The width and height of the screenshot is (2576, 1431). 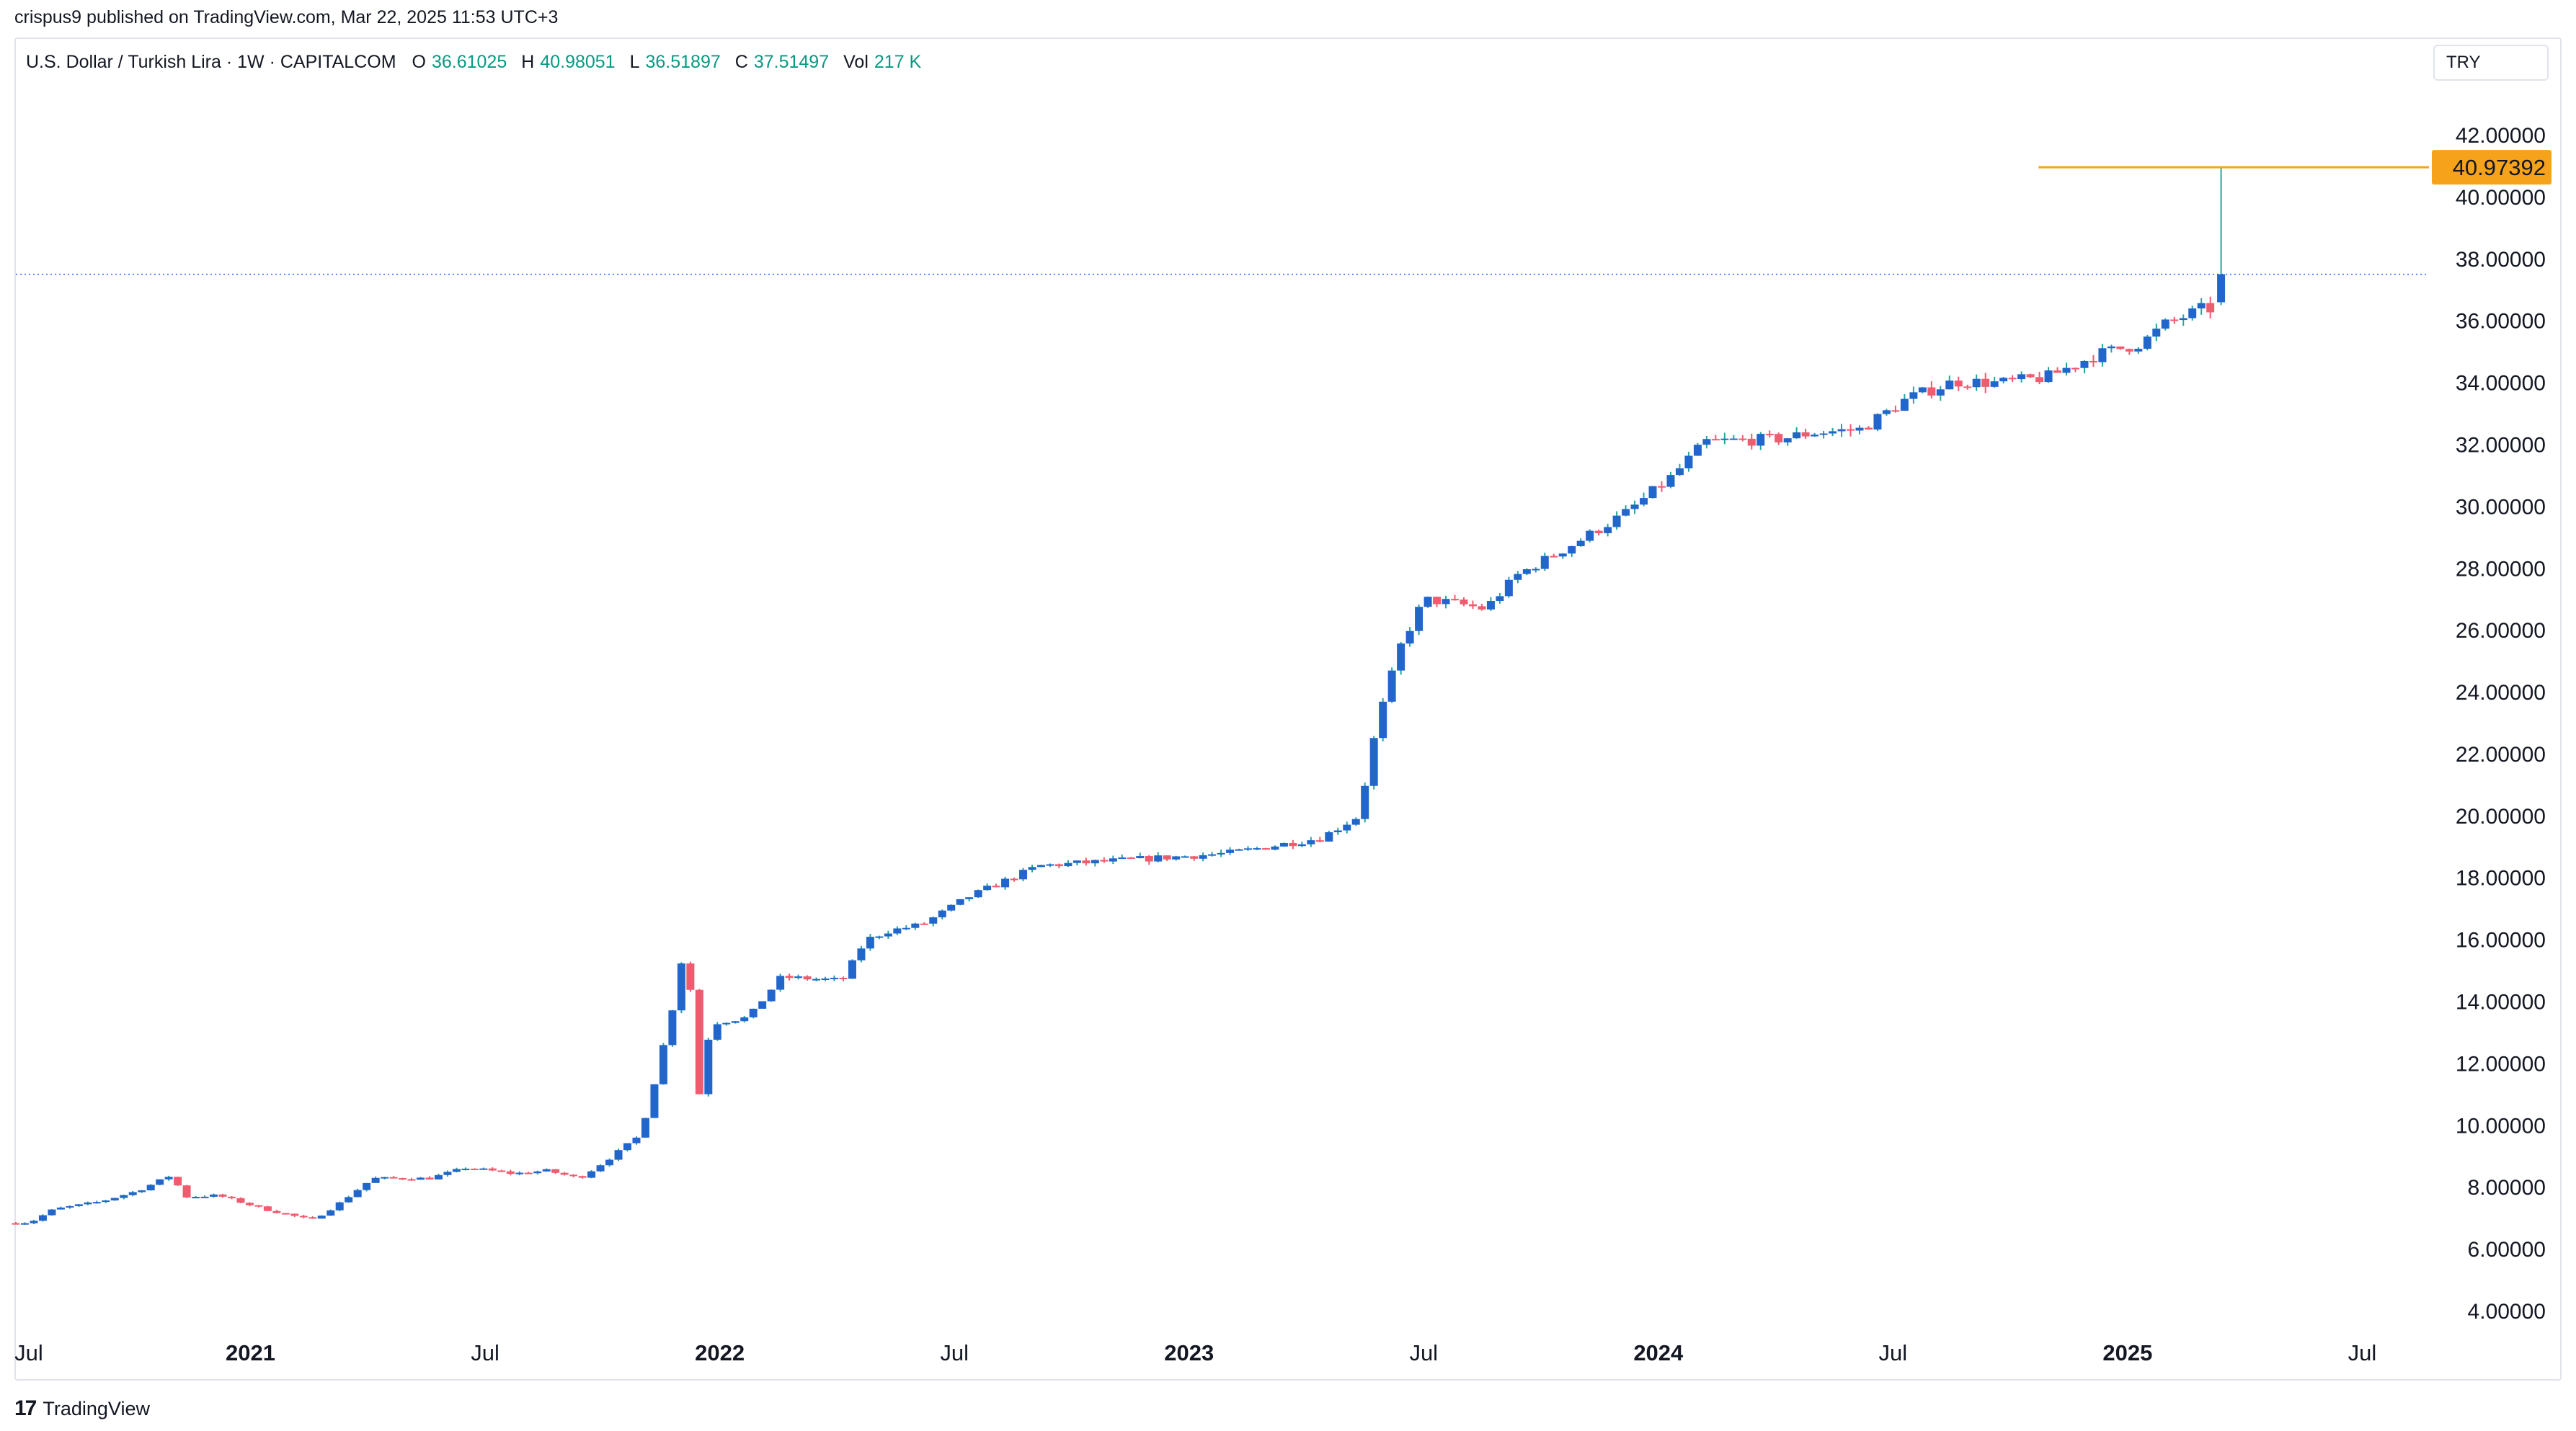 I want to click on currency-selector: TRY, so click(x=2491, y=63).